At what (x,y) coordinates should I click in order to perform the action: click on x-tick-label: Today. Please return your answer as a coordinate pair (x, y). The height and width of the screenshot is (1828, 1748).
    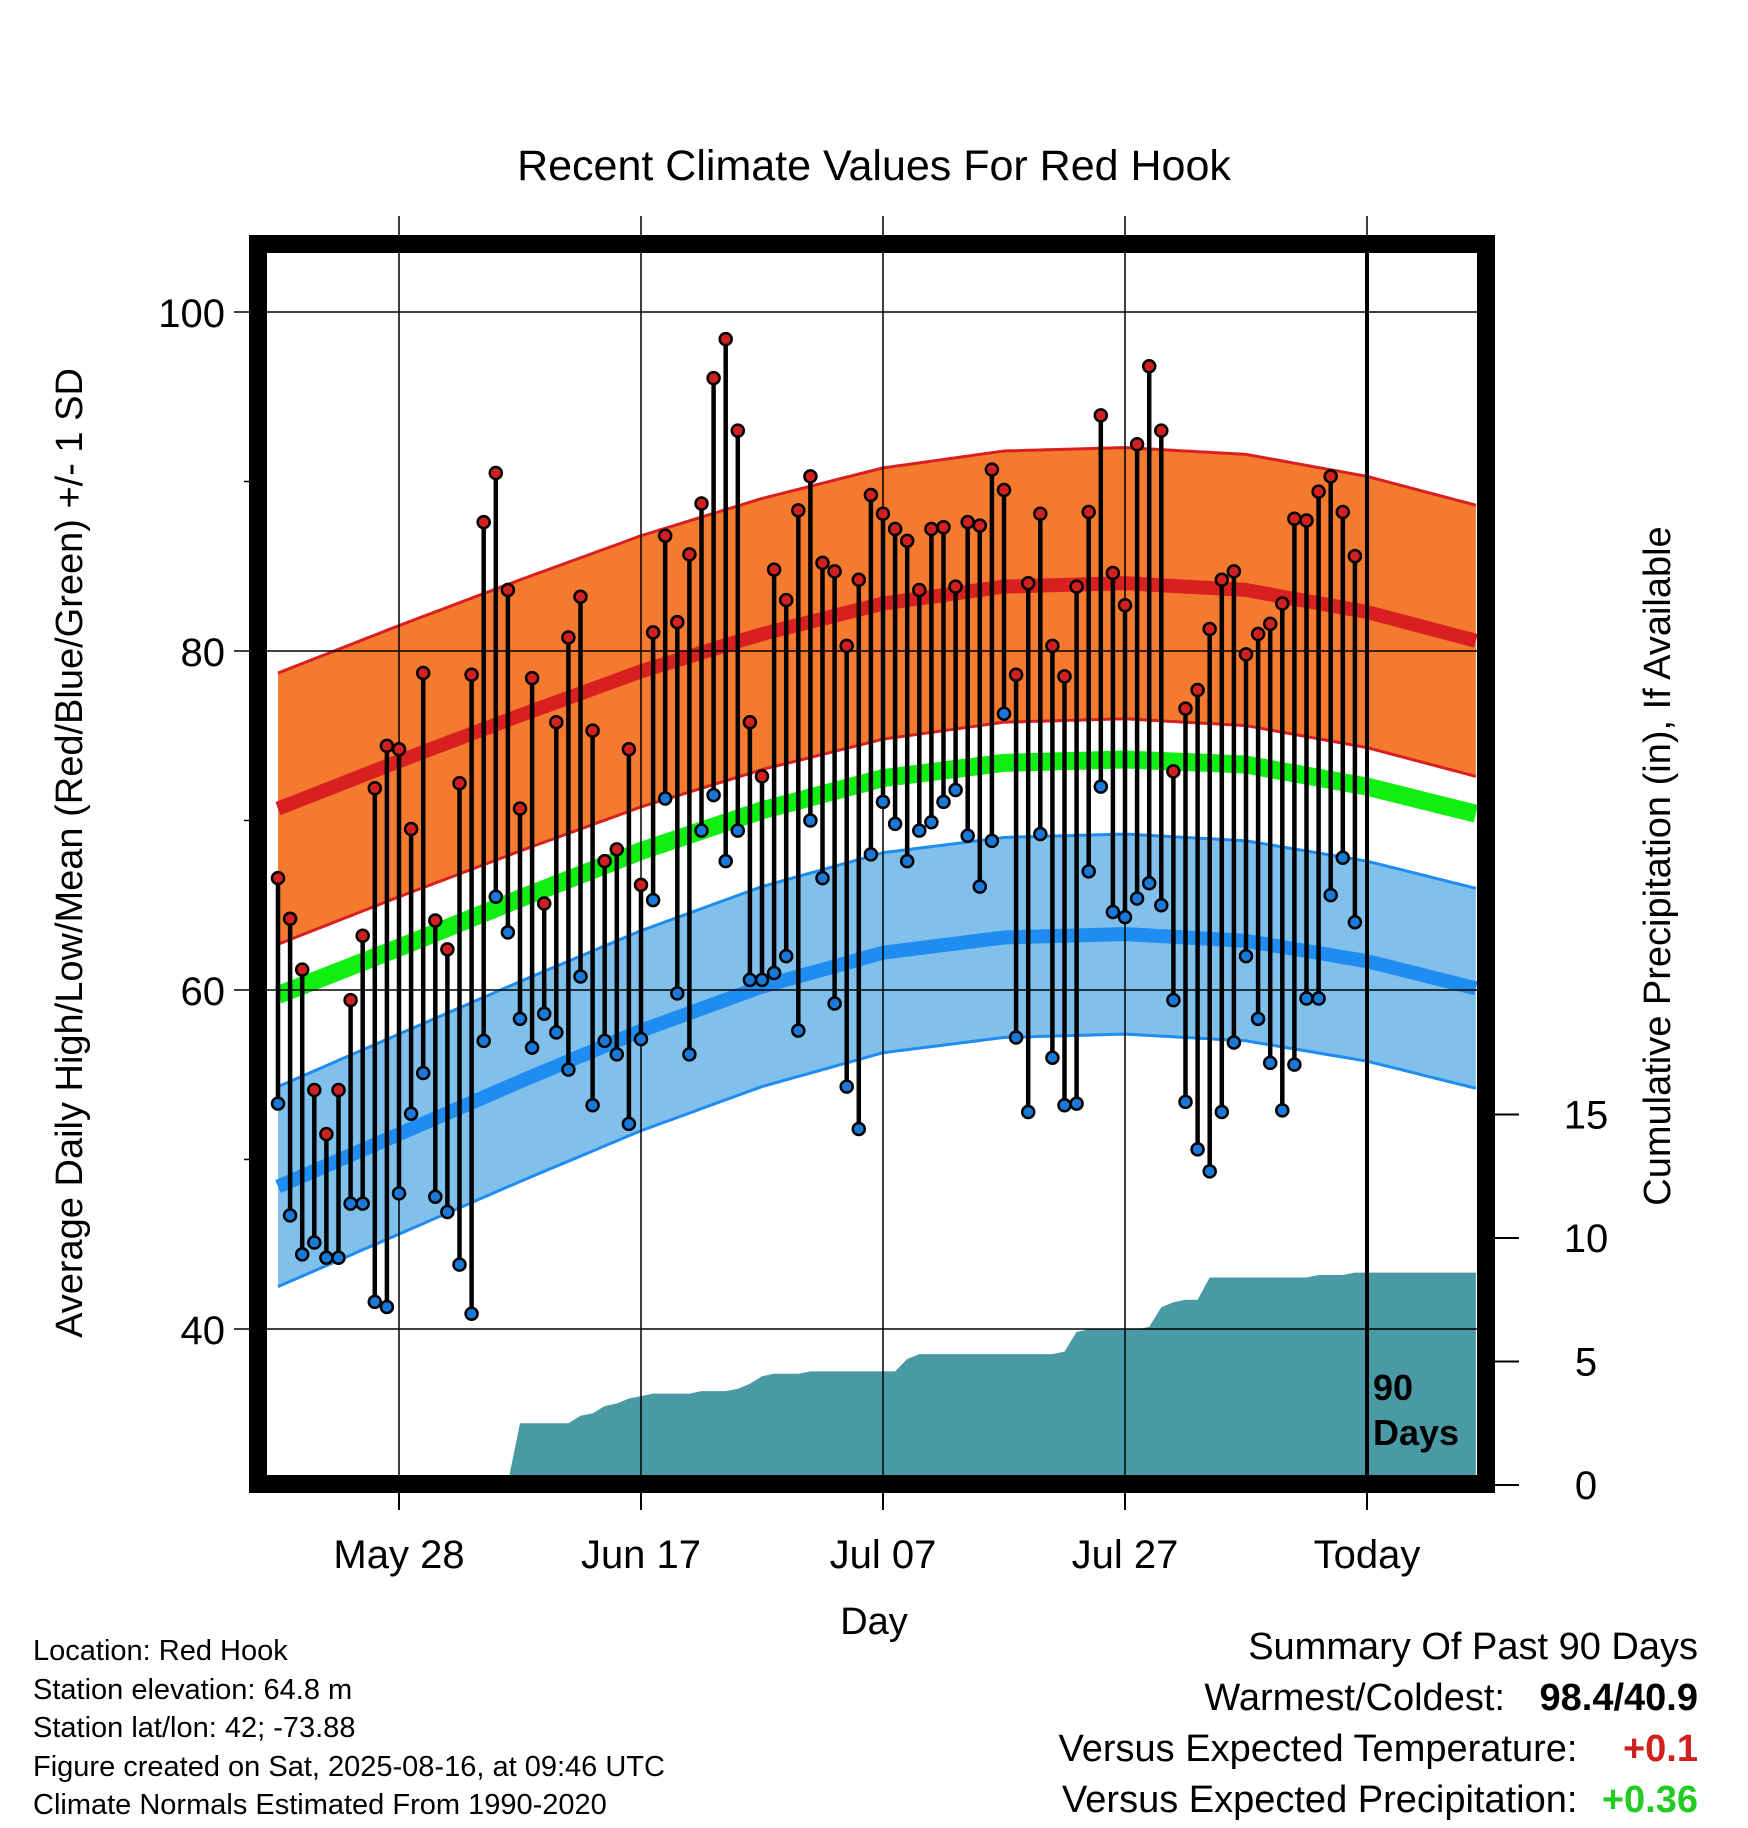
    Looking at the image, I should click on (1367, 1555).